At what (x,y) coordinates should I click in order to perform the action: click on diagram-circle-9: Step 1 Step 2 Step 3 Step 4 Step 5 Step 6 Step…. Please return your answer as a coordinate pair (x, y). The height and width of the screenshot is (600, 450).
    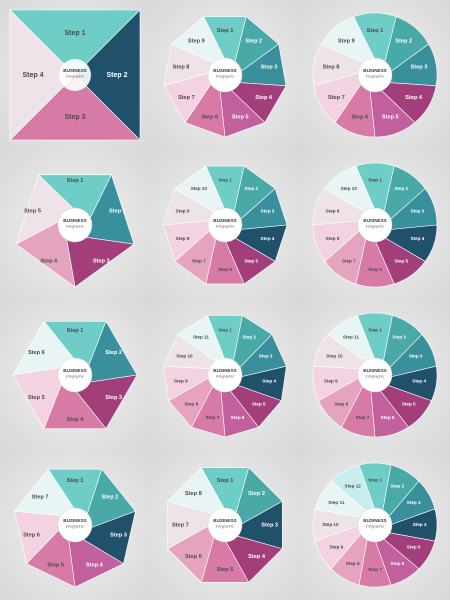
    Looking at the image, I should click on (375, 75).